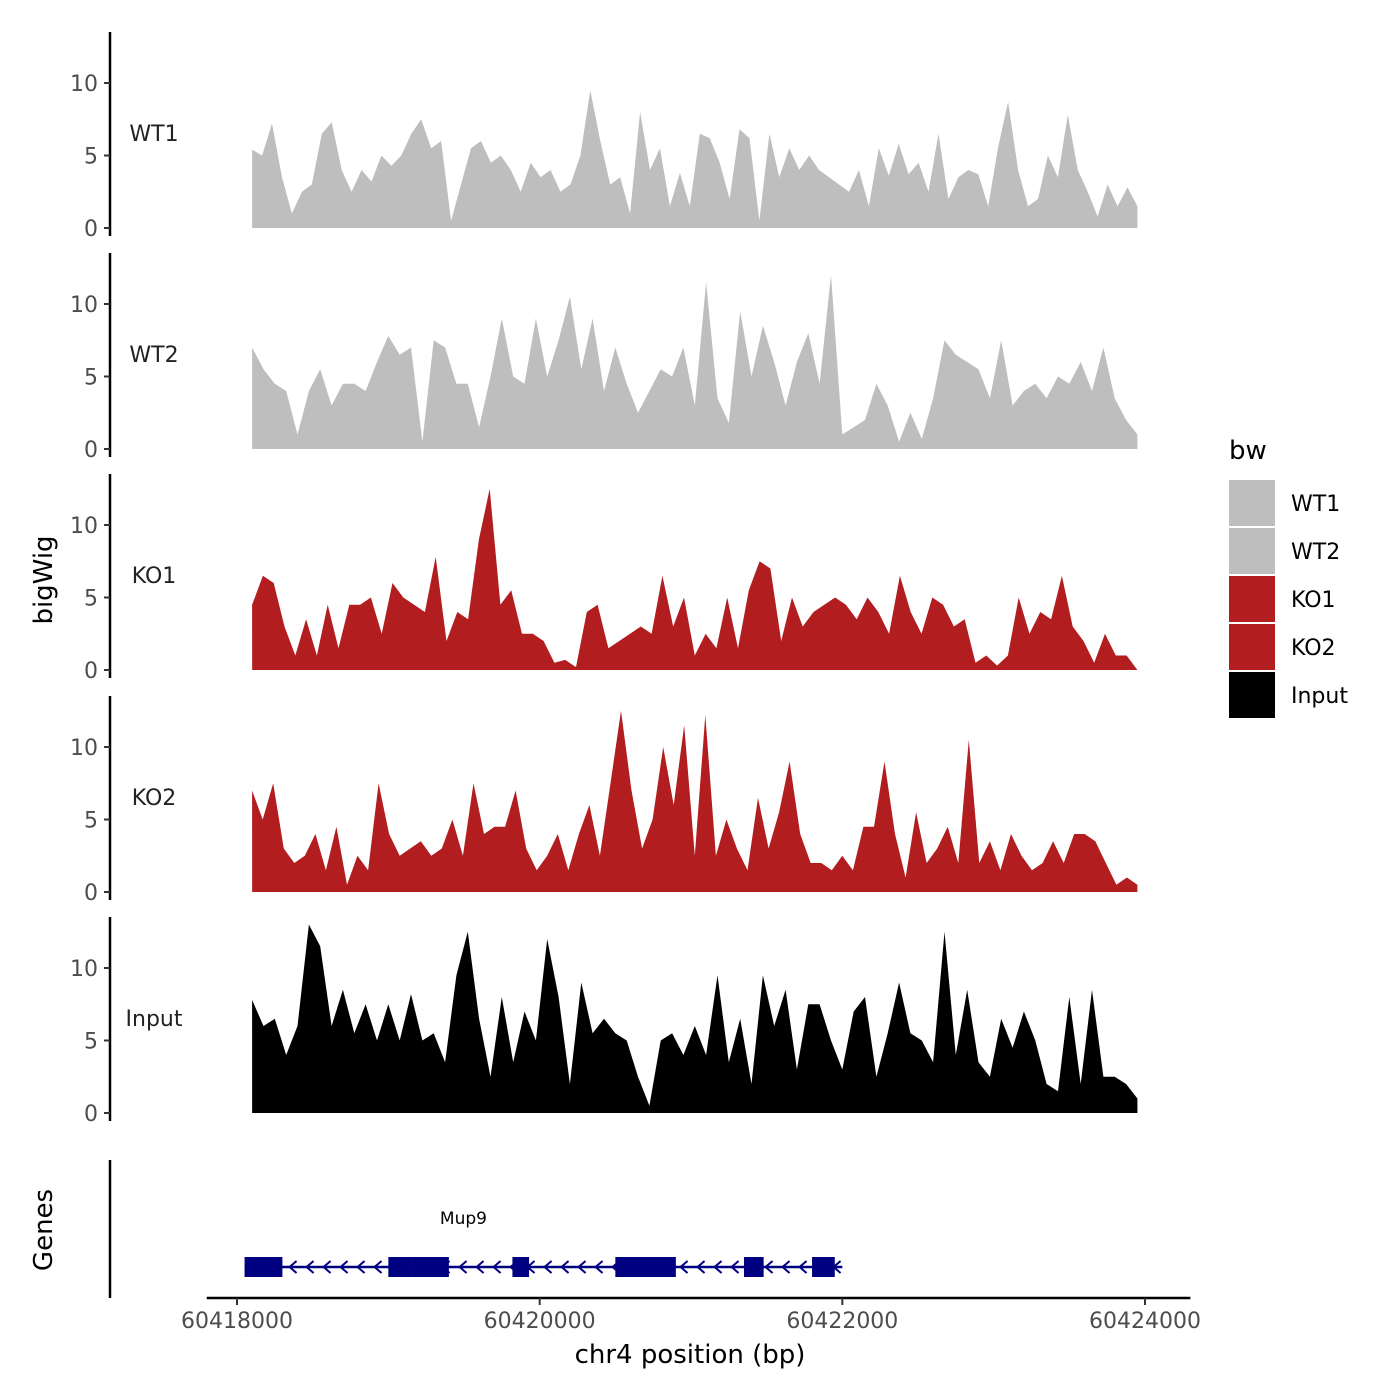 This screenshot has width=1400, height=1400. Describe the element at coordinates (1252, 599) in the screenshot. I see `legend-swatch-ko1` at that location.